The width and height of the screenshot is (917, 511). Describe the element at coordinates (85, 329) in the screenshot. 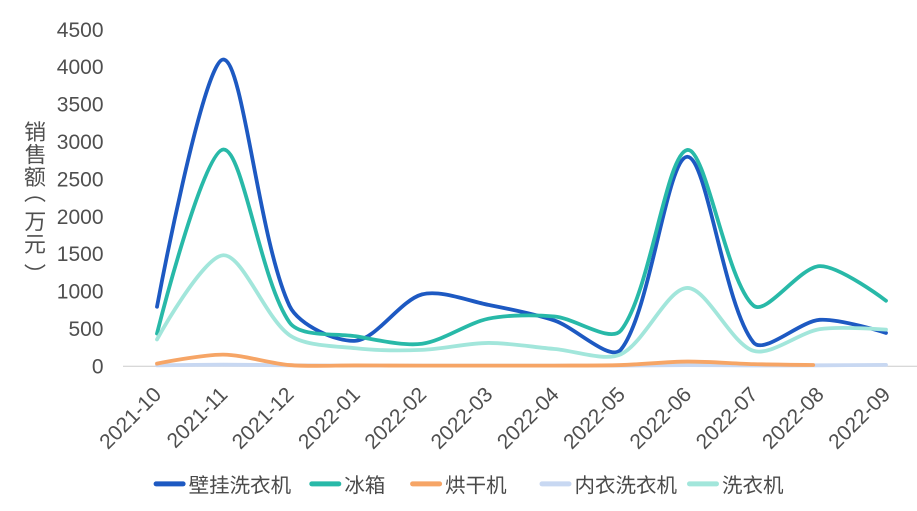

I see `svg-text: 500` at that location.